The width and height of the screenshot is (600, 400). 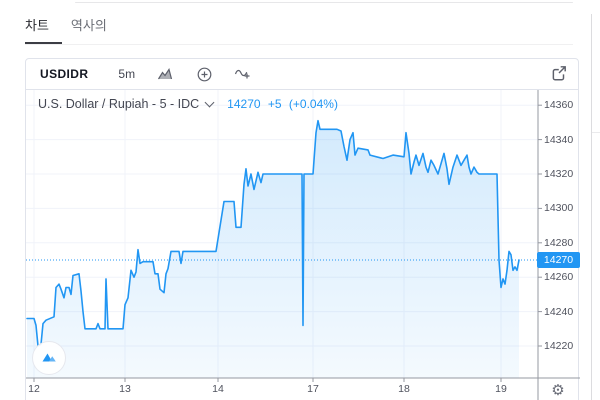 I want to click on x-axis-label: 17, so click(x=313, y=389).